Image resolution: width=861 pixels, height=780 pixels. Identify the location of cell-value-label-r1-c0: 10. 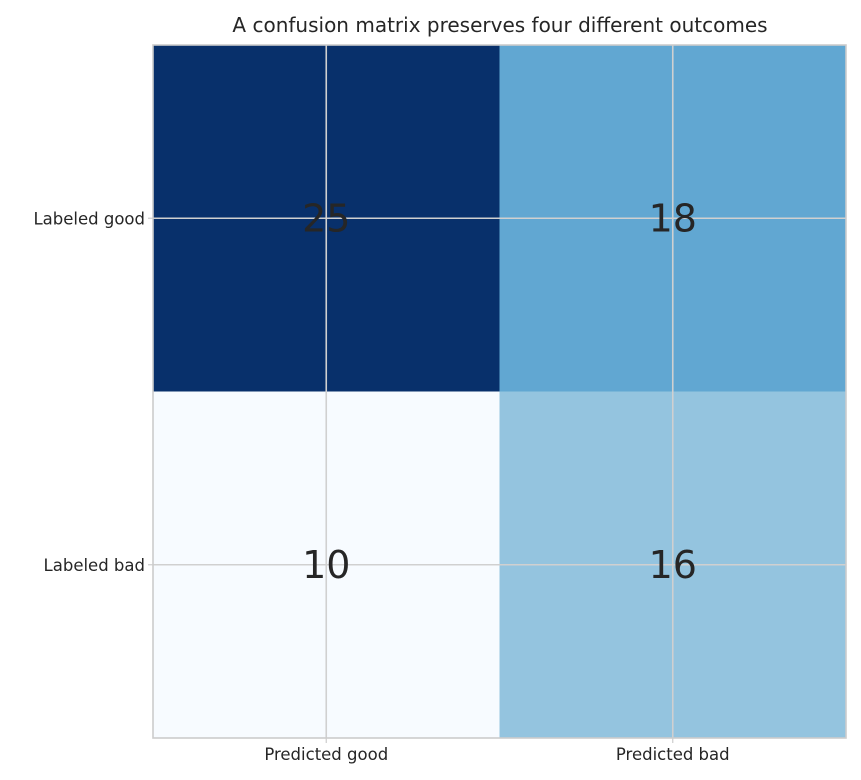
(326, 565).